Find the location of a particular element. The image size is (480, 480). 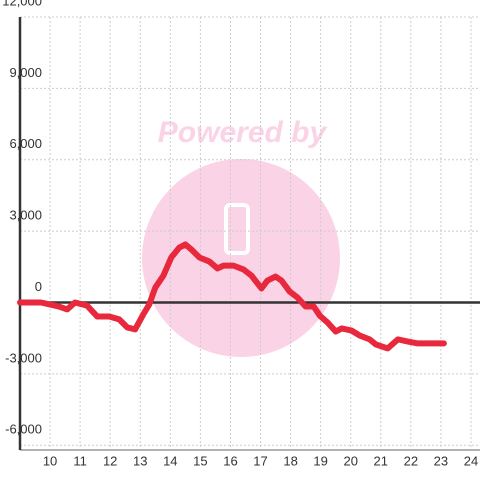

x-tick-label: 12 is located at coordinates (110, 460).